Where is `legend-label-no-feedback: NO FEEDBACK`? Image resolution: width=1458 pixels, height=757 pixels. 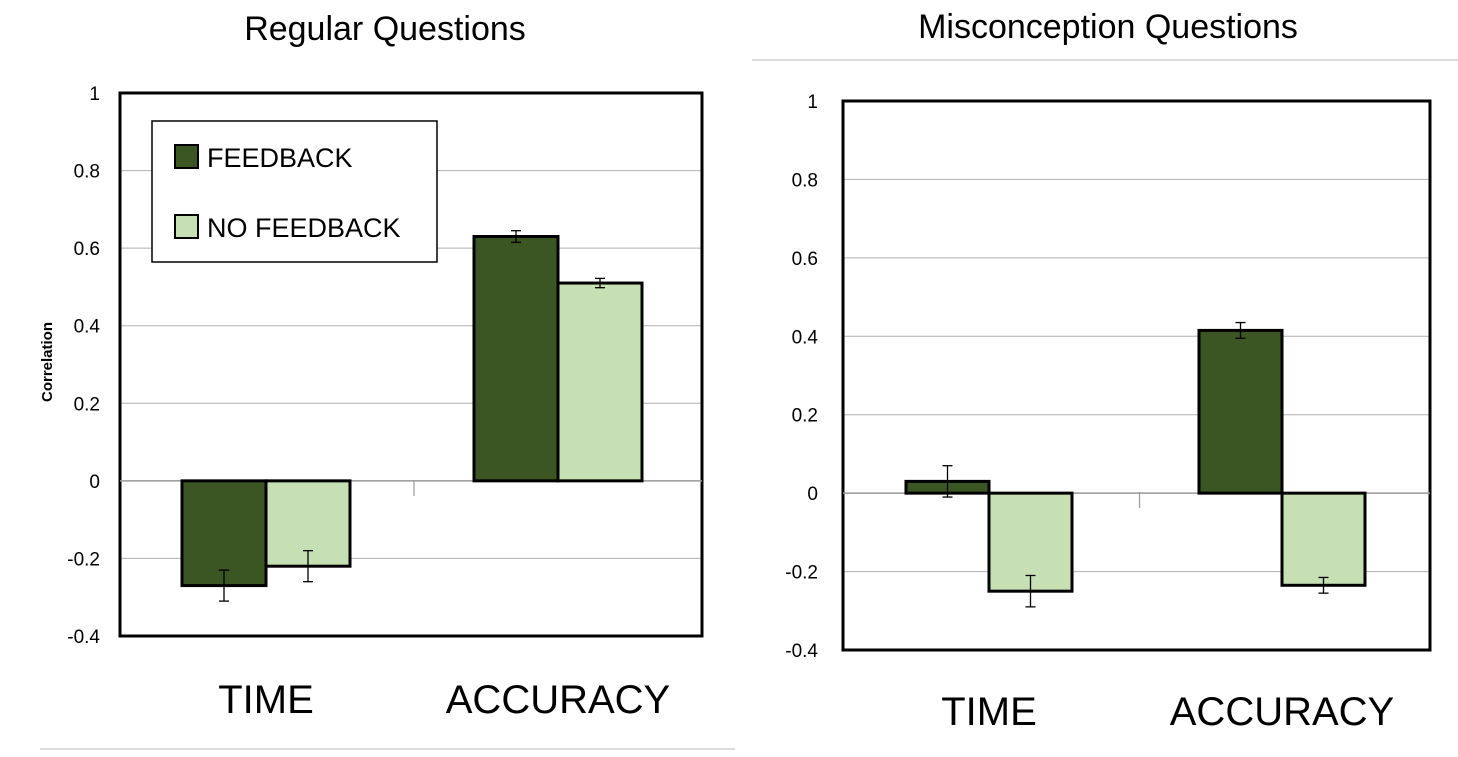
legend-label-no-feedback: NO FEEDBACK is located at coordinates (304, 228).